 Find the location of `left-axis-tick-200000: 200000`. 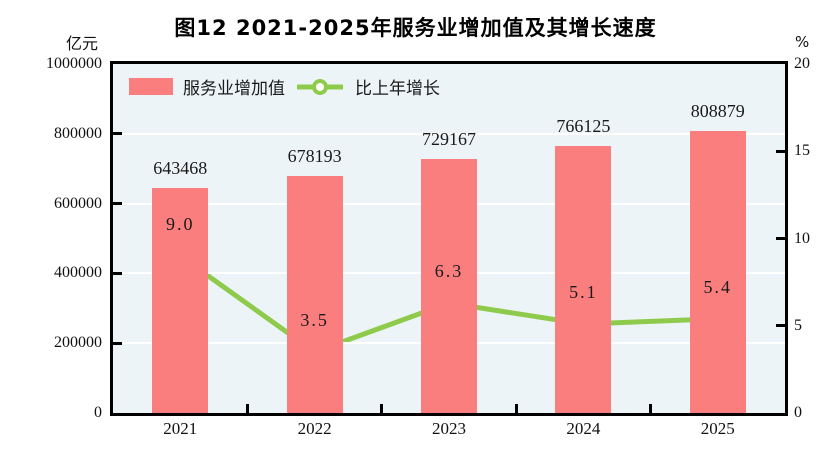

left-axis-tick-200000: 200000 is located at coordinates (78, 343).